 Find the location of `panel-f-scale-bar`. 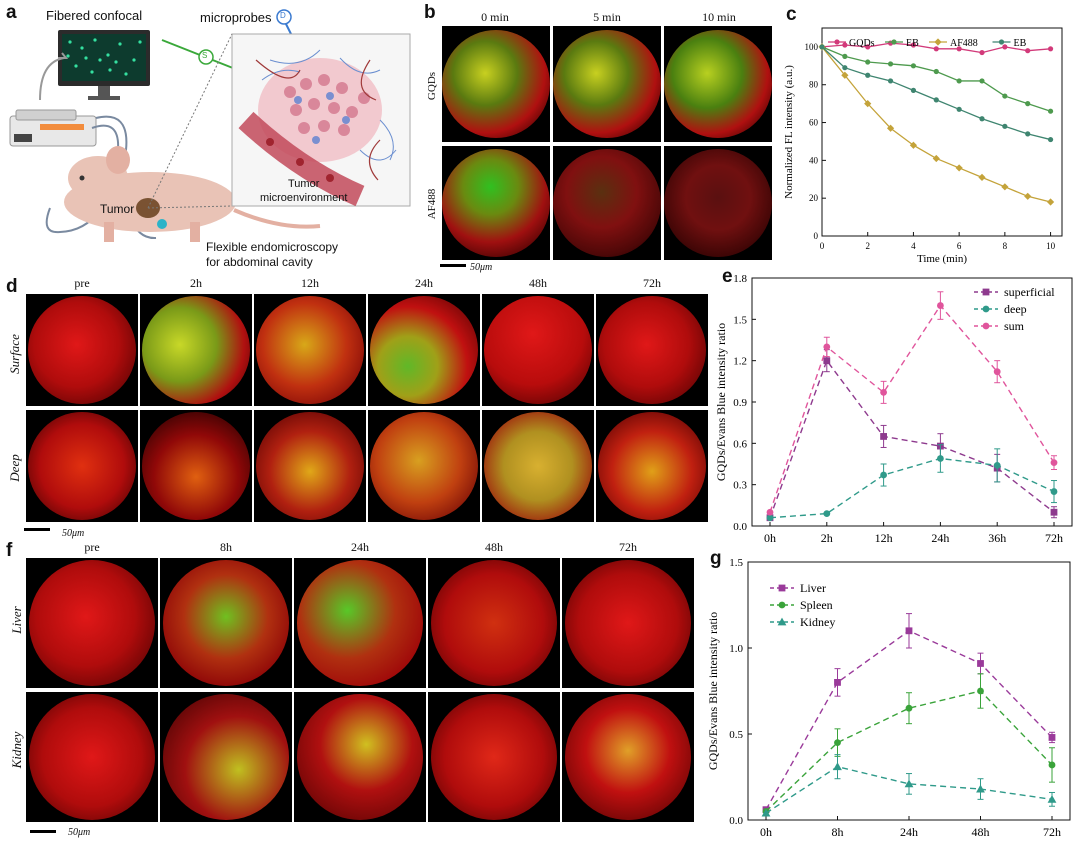

panel-f-scale-bar is located at coordinates (43, 831).